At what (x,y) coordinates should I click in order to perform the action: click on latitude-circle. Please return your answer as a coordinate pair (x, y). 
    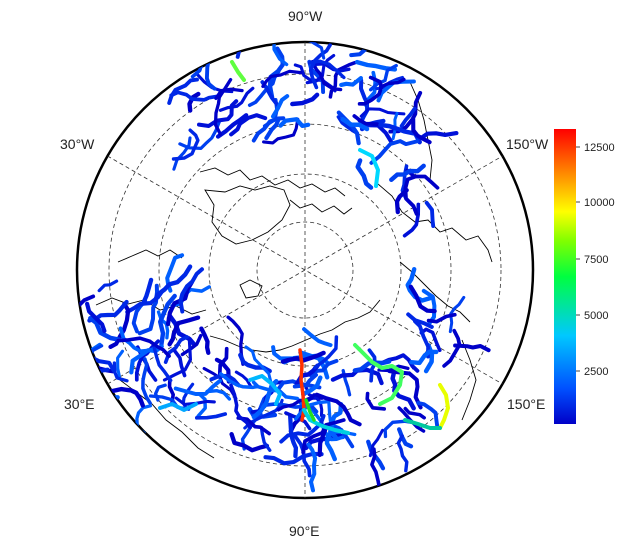
    Looking at the image, I should click on (305, 270).